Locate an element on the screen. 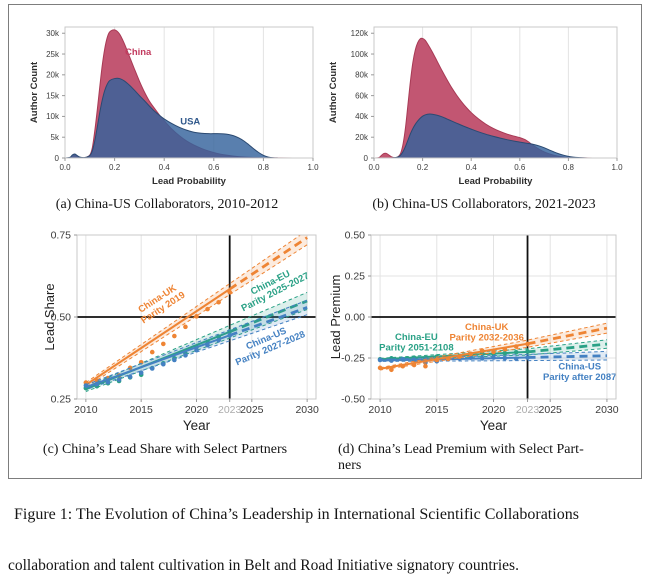 The width and height of the screenshot is (650, 581). svg-text: 40k is located at coordinates (362, 116).